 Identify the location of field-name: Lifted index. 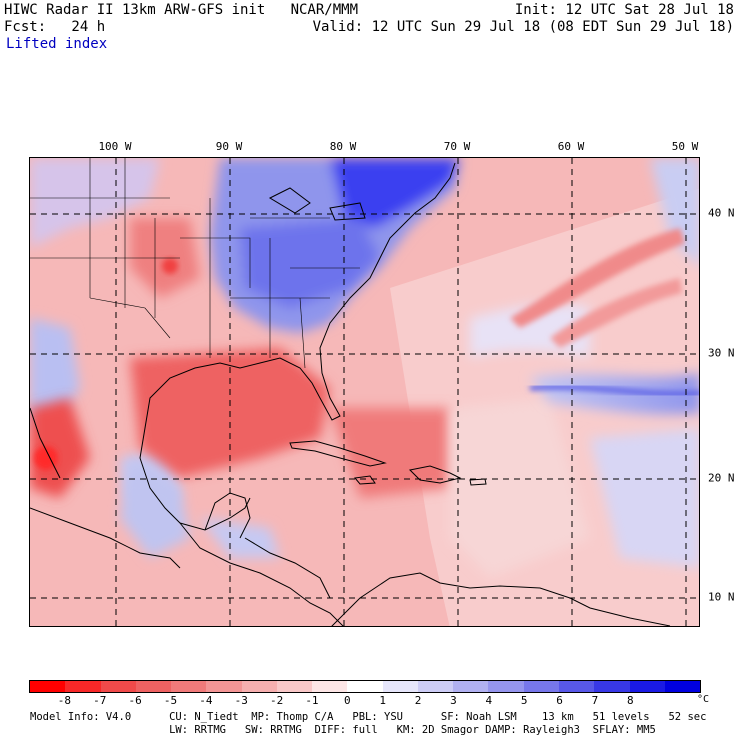
(57, 44).